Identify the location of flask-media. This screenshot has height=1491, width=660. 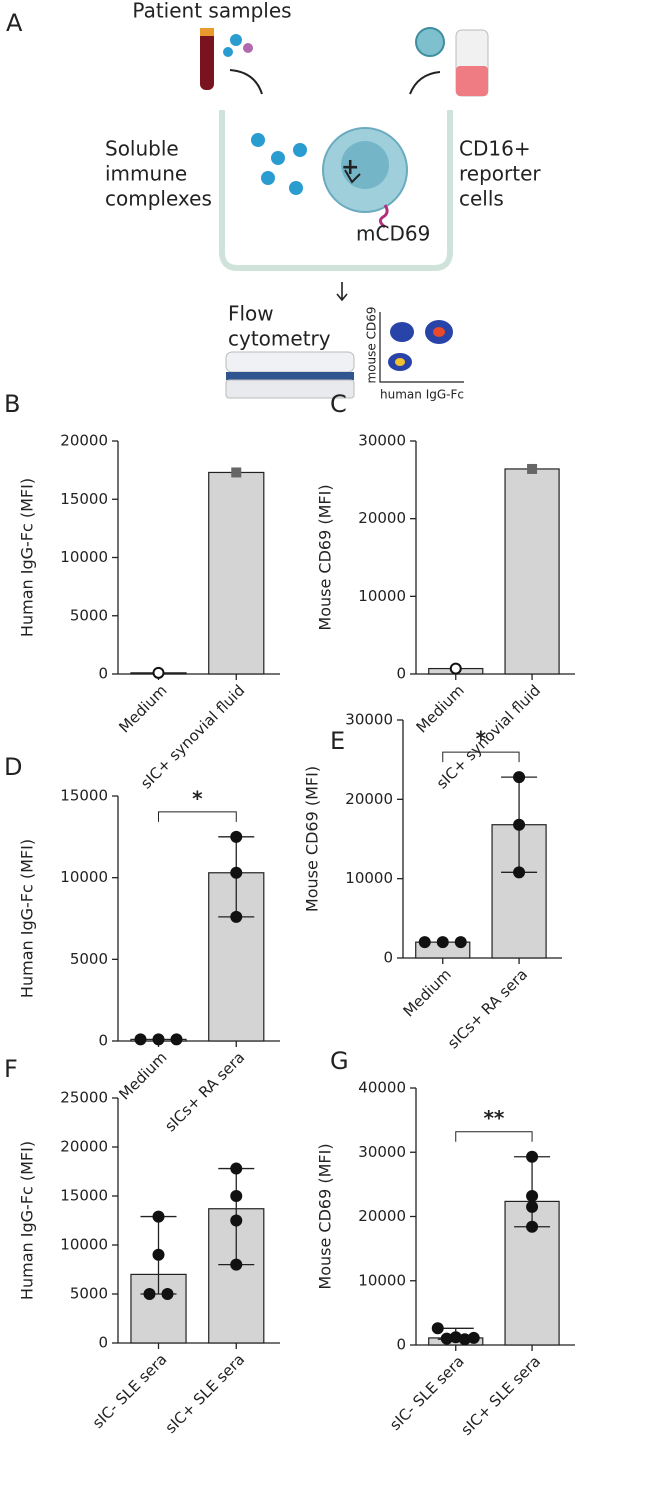
(472, 81).